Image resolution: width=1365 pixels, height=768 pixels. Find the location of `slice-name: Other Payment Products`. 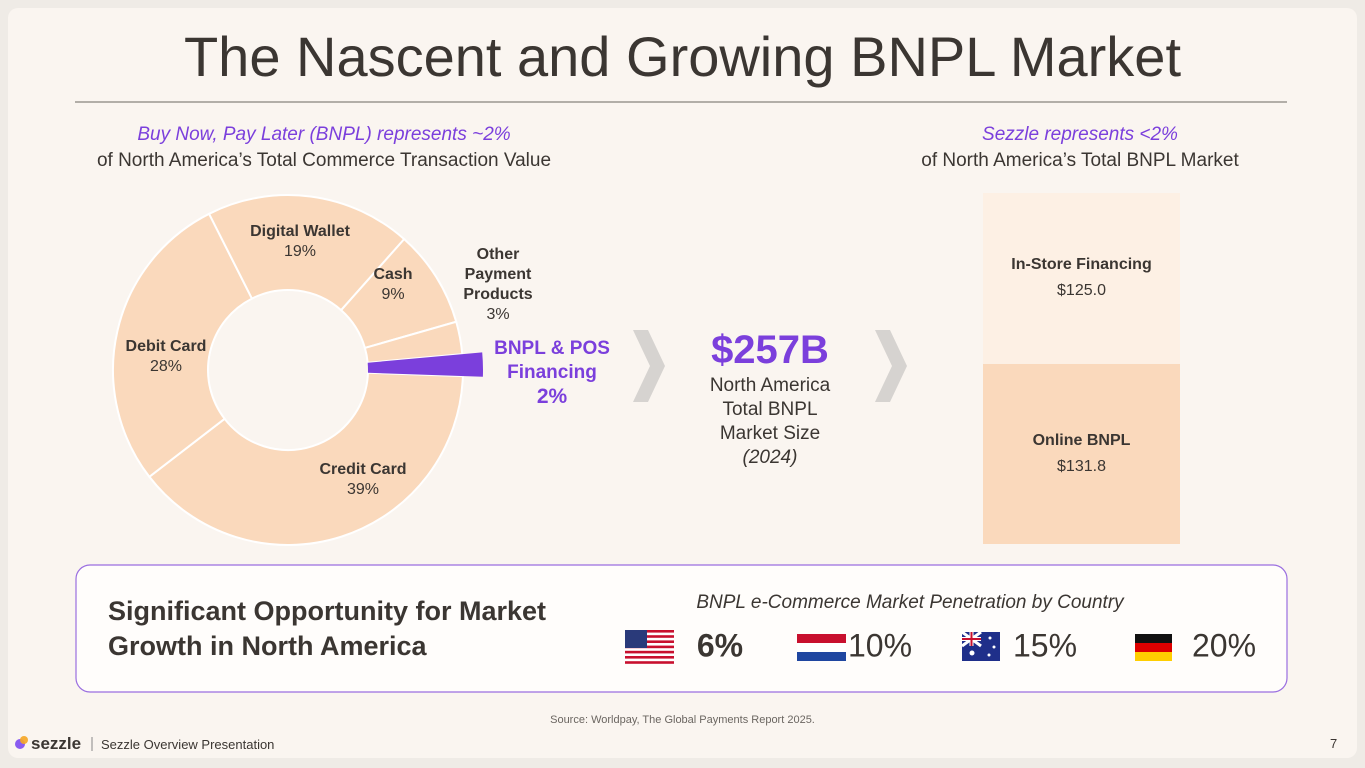

slice-name: Other Payment Products is located at coordinates (498, 274).